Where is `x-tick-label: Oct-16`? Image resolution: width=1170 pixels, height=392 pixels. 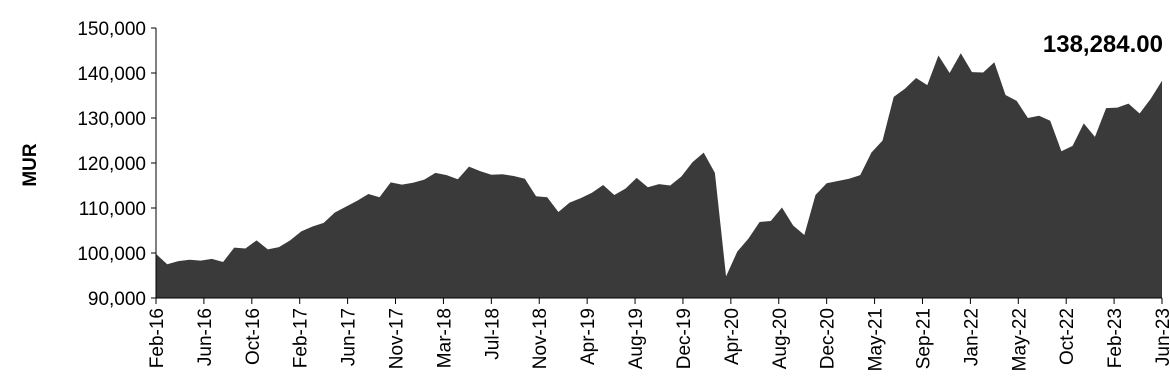
x-tick-label: Oct-16 is located at coordinates (253, 336).